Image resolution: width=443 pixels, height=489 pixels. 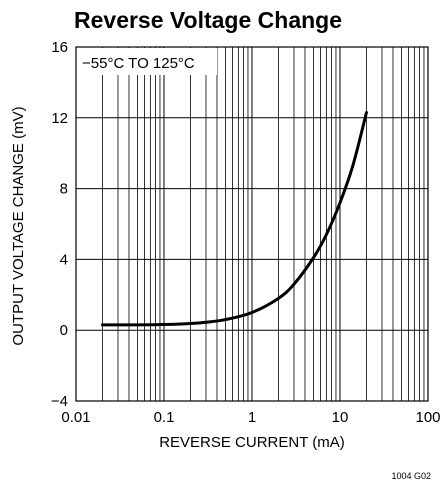 What do you see at coordinates (411, 476) in the screenshot?
I see `figure-id: 1004 G02` at bounding box center [411, 476].